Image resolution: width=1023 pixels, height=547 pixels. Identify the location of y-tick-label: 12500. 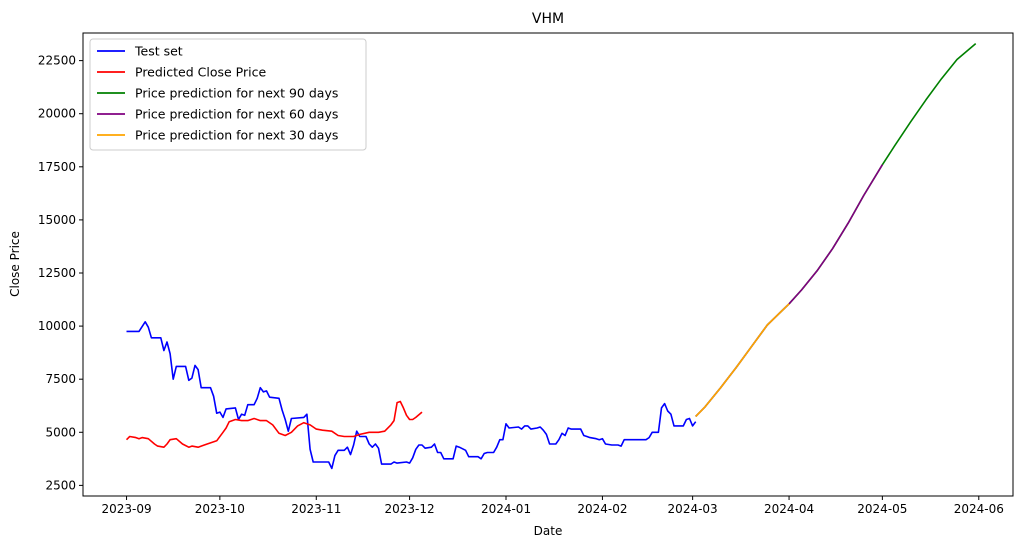
(57, 273).